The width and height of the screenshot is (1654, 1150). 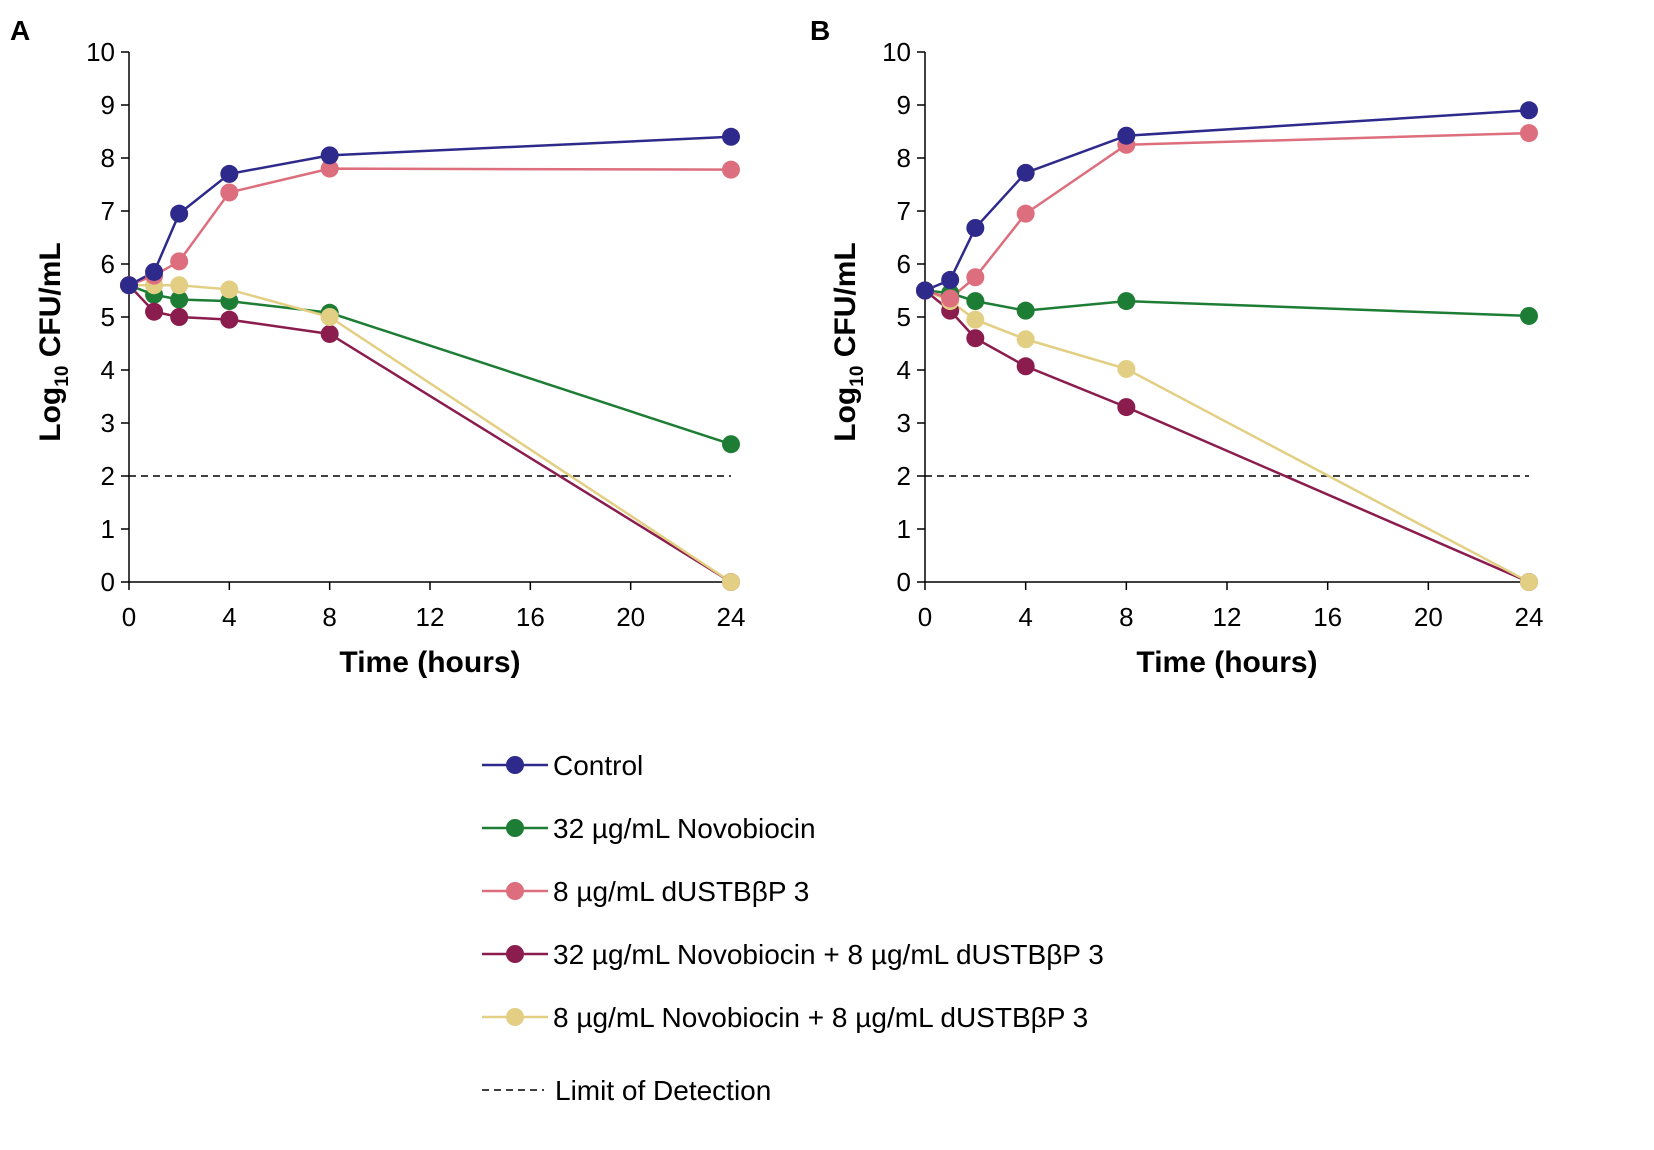 I want to click on panel-a-x-axis-title: Time (hours), so click(x=429, y=662).